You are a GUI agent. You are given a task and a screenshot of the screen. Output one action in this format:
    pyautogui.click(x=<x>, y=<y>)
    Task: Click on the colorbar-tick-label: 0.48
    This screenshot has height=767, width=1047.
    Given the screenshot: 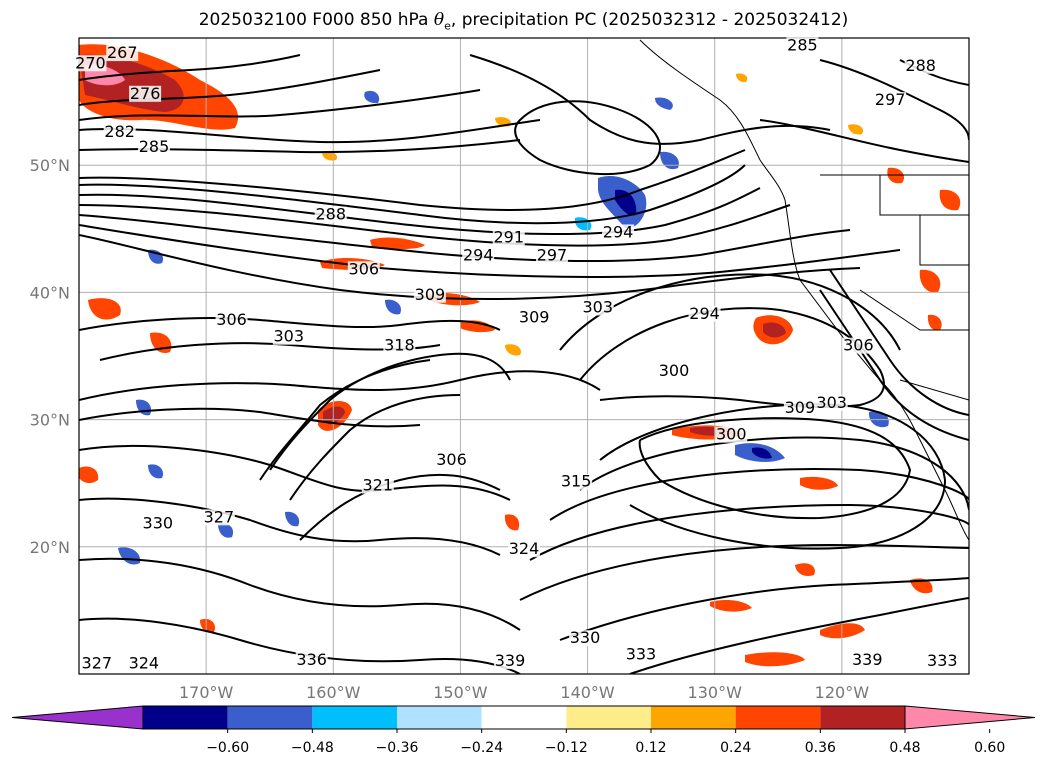 What is the action you would take?
    pyautogui.click(x=904, y=748)
    